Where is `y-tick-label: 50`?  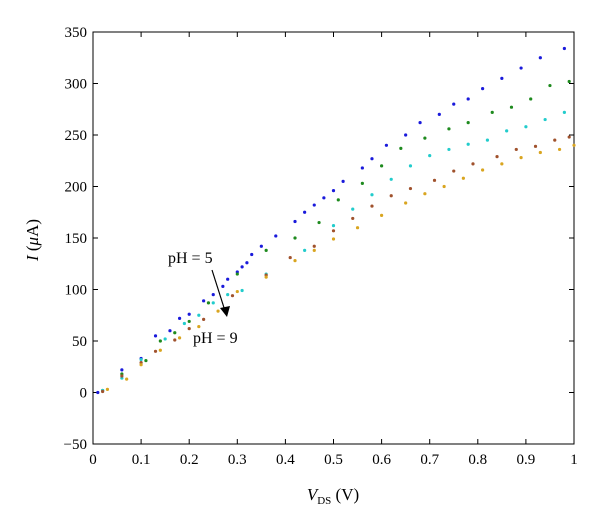
y-tick-label: 50 is located at coordinates (79, 342).